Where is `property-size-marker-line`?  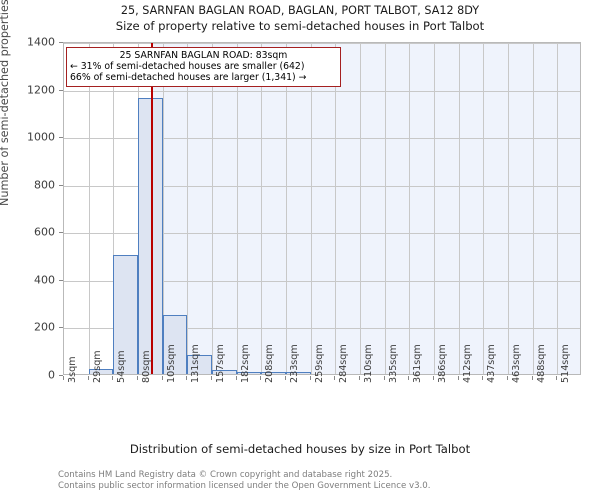 property-size-marker-line is located at coordinates (152, 208).